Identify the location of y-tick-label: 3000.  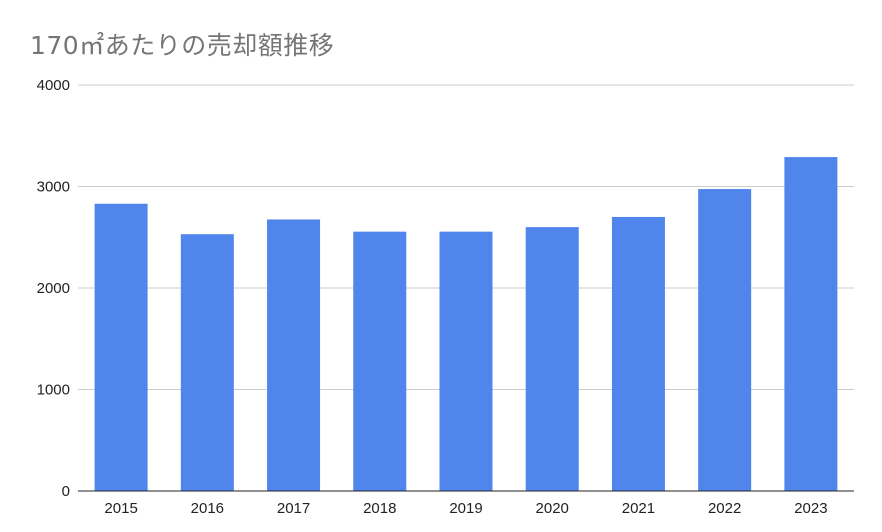
(53, 187).